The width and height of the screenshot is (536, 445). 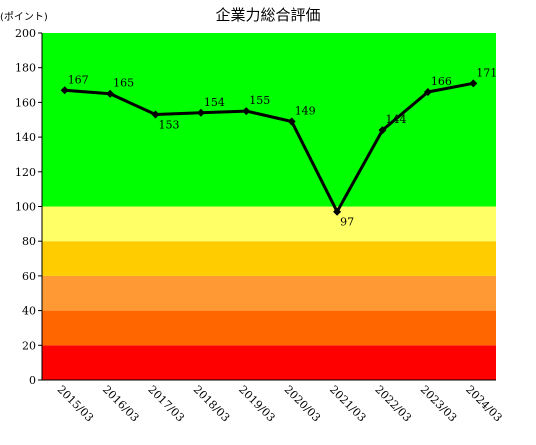 I want to click on y-tick-label: 140, so click(x=25, y=137).